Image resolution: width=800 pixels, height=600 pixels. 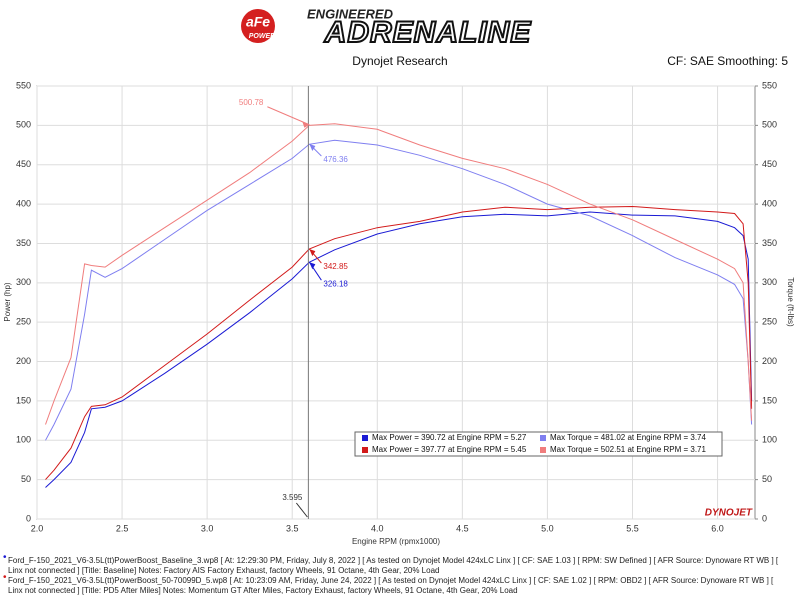 What do you see at coordinates (23, 440) in the screenshot?
I see `y-tick-label: 100` at bounding box center [23, 440].